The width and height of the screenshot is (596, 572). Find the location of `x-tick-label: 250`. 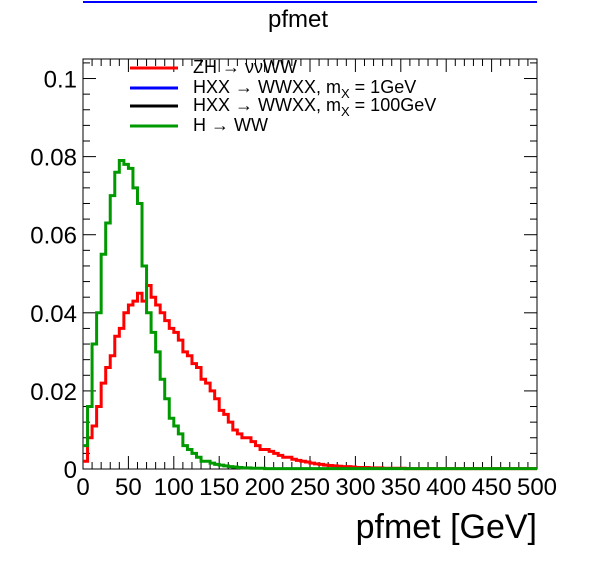

x-tick-label: 250 is located at coordinates (310, 487).